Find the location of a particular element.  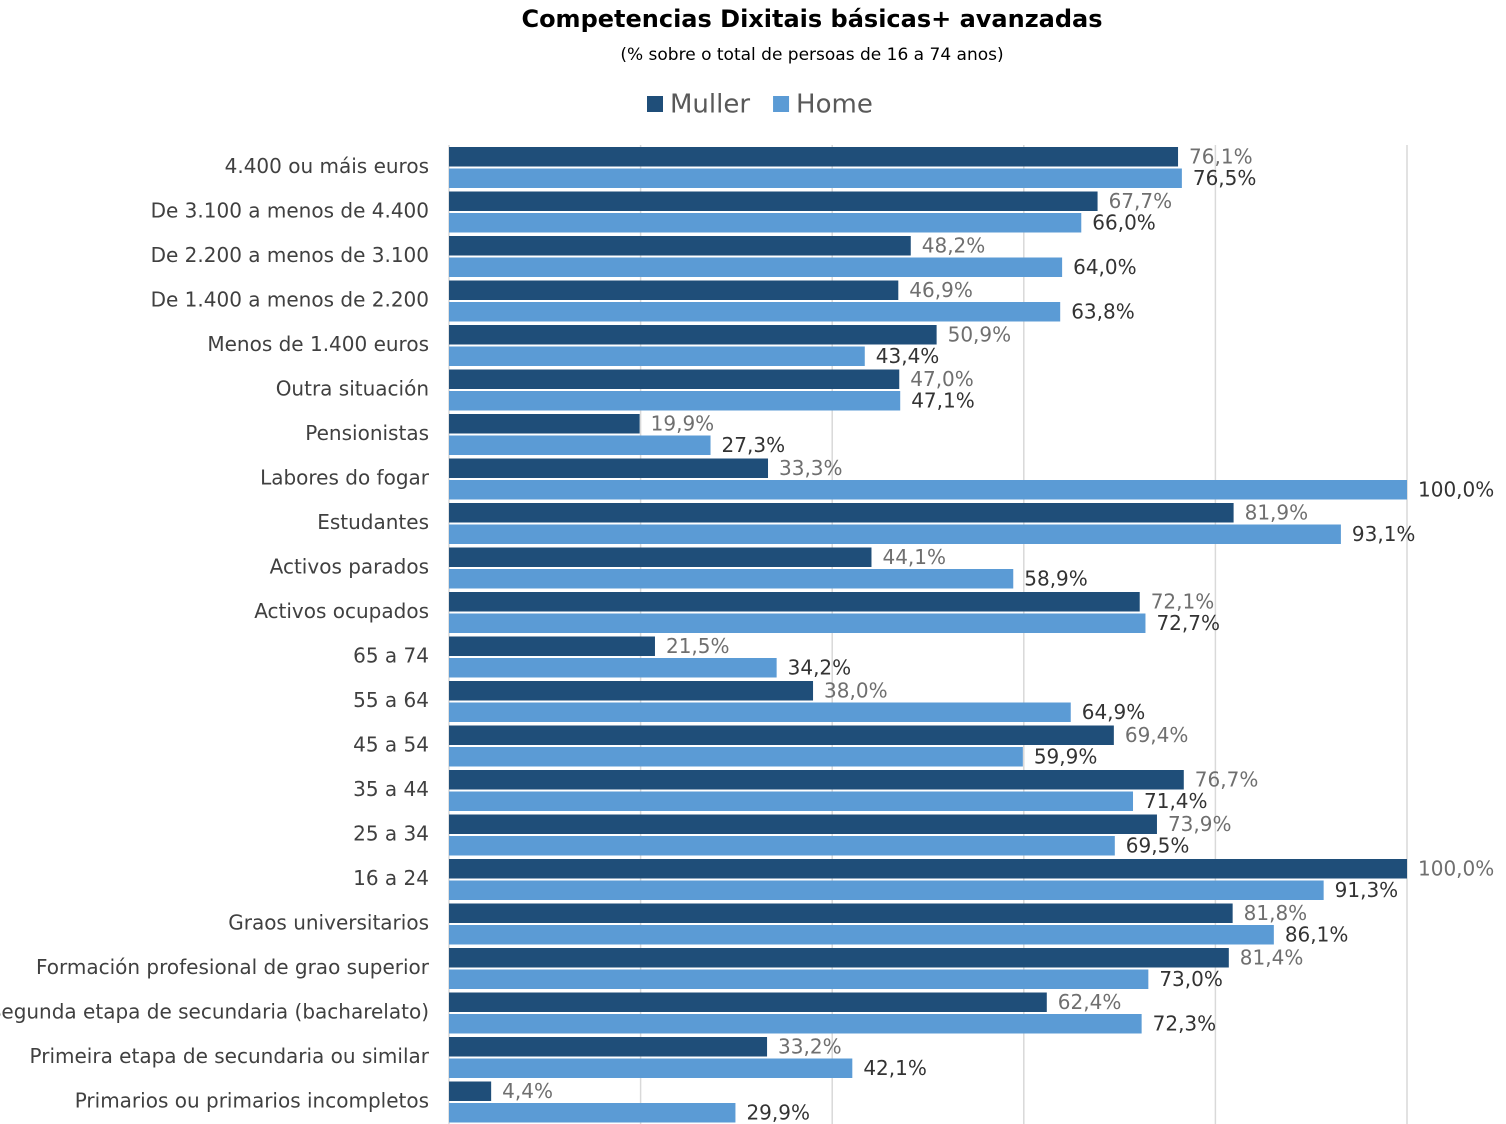

value-label: 59,9% is located at coordinates (1066, 756).